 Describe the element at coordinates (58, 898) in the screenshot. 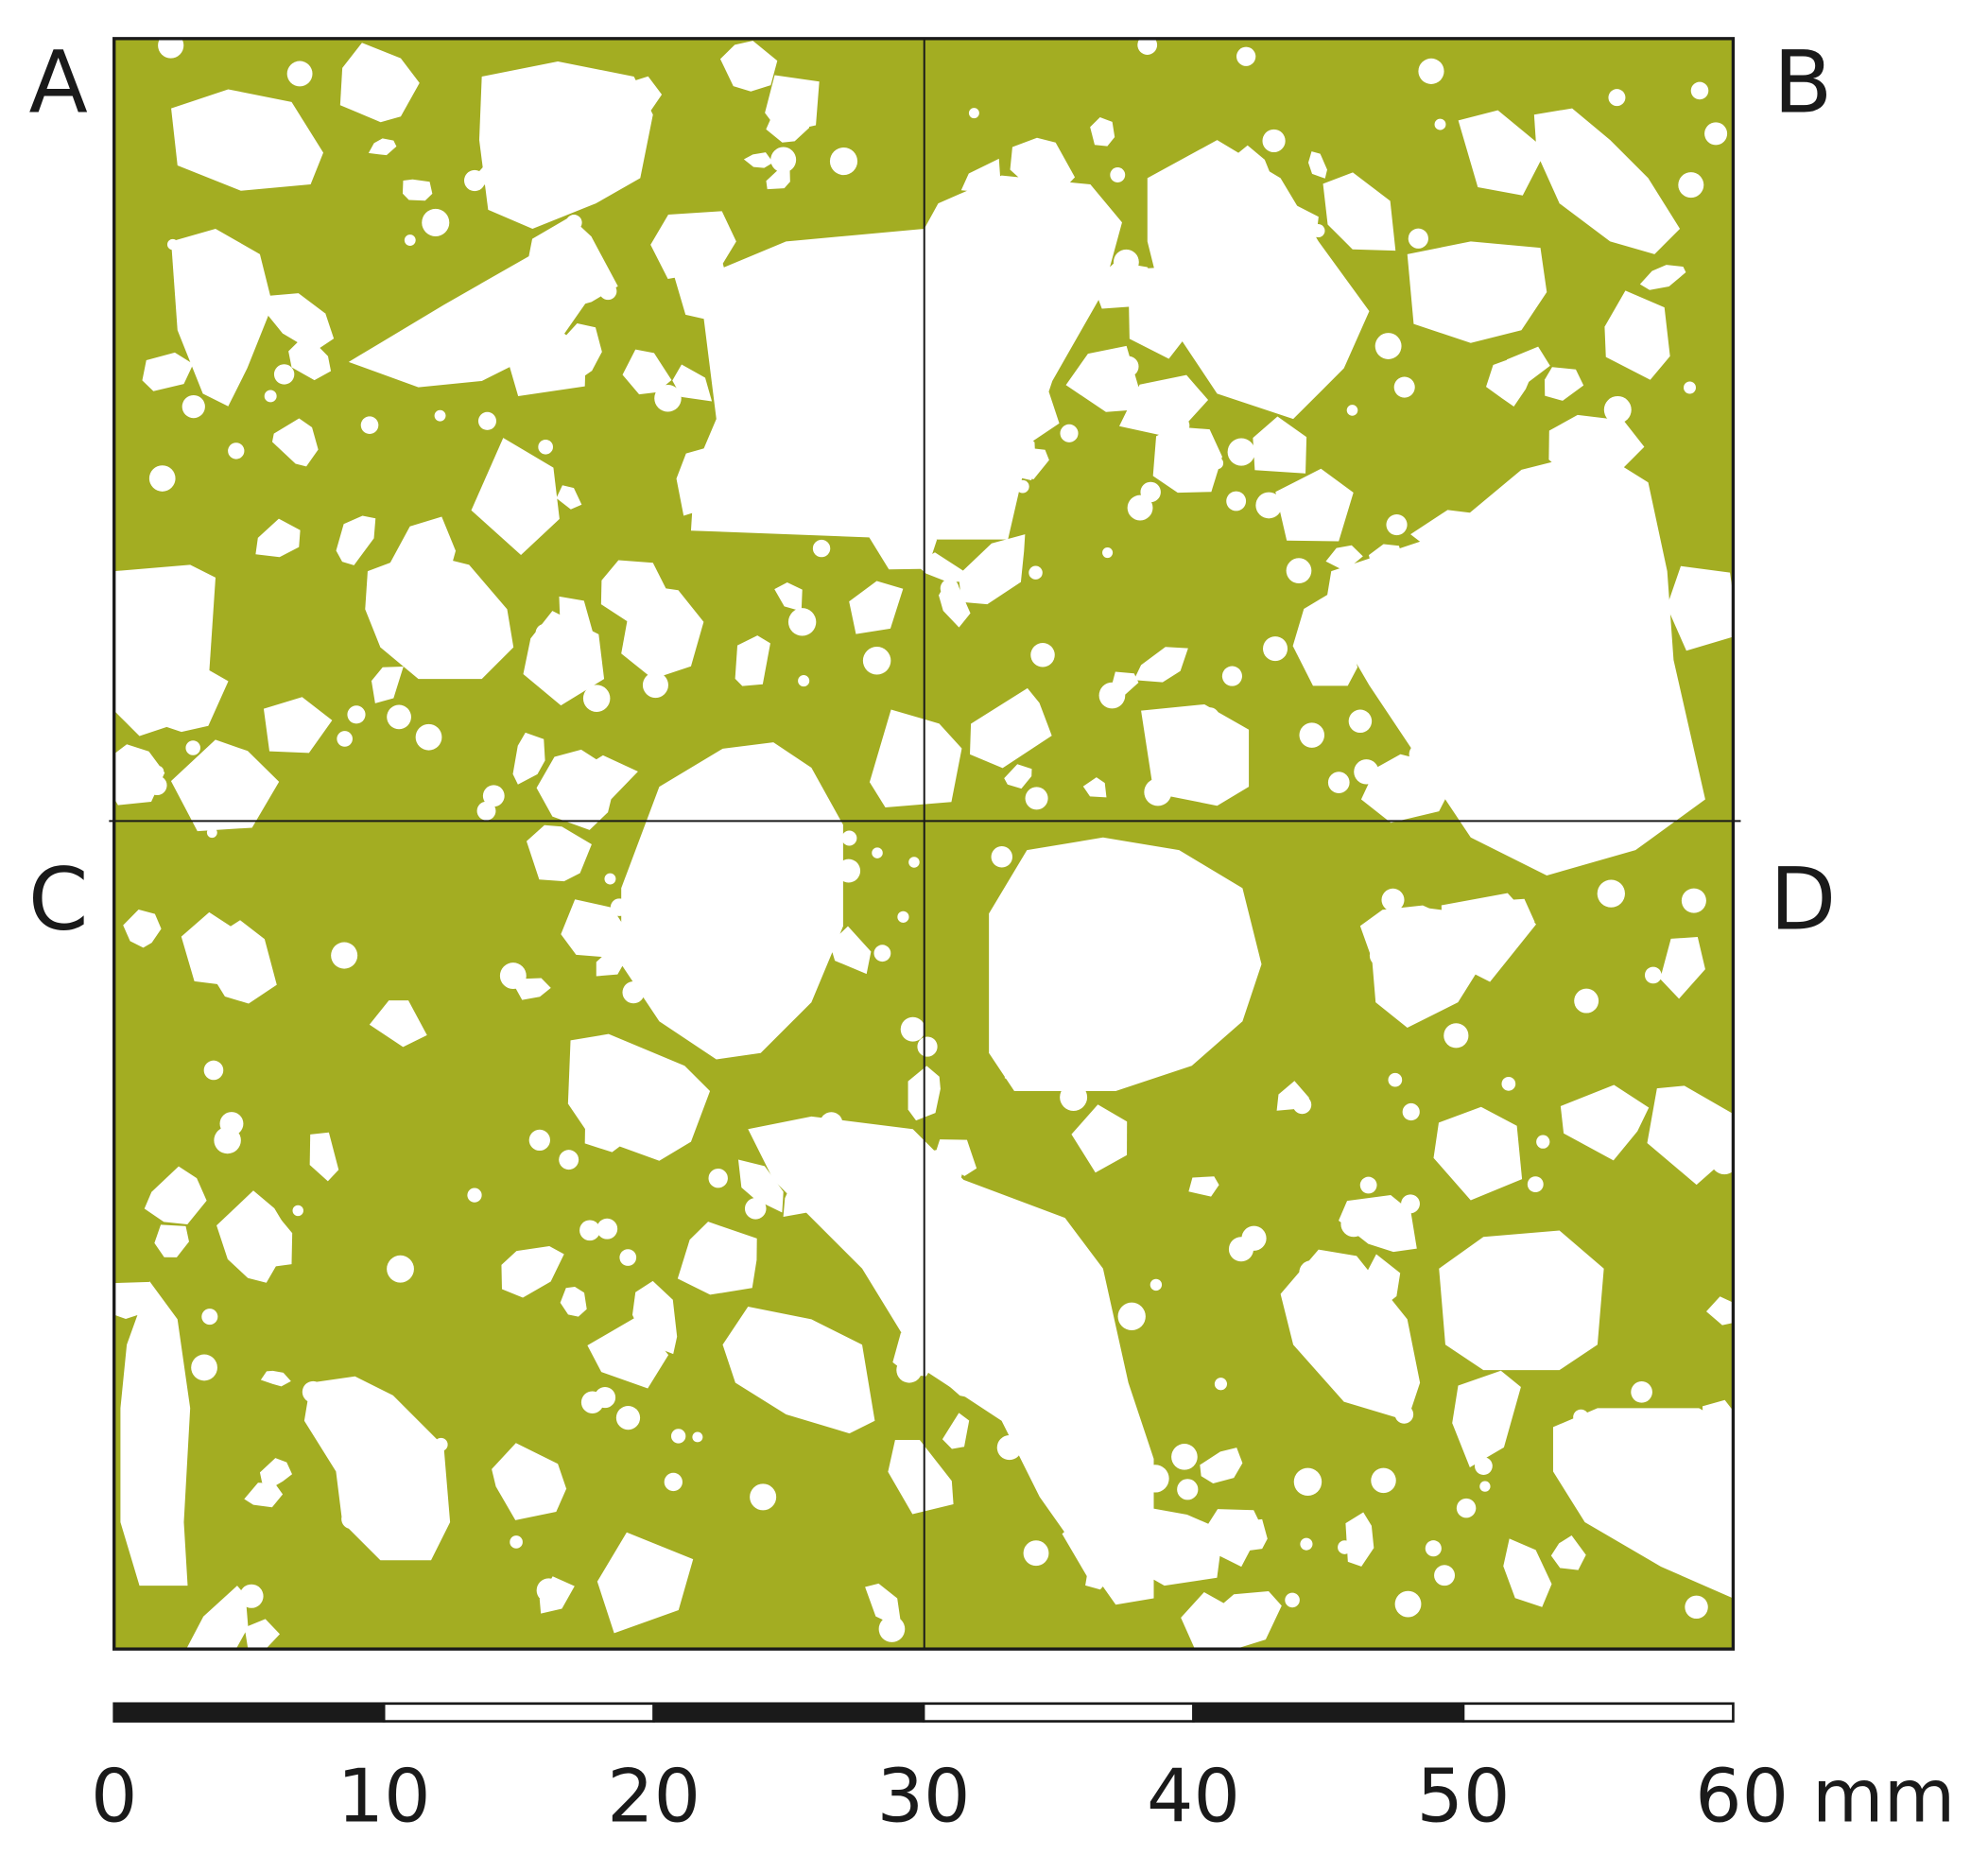

I see `panel-label: C` at that location.